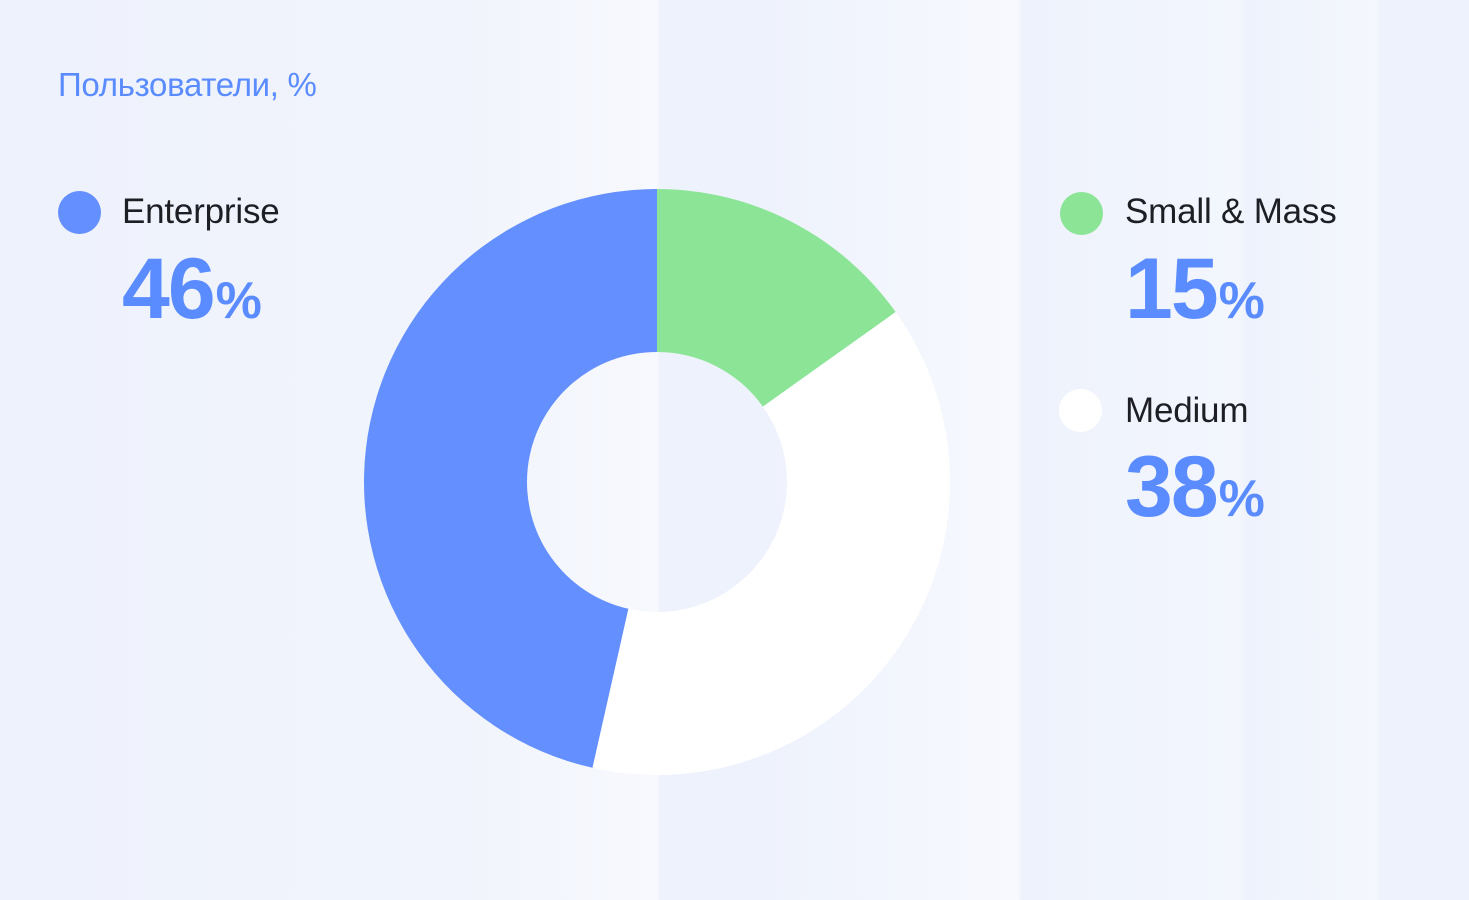 The height and width of the screenshot is (900, 1469). I want to click on donut-slice-small-mass, so click(776, 298).